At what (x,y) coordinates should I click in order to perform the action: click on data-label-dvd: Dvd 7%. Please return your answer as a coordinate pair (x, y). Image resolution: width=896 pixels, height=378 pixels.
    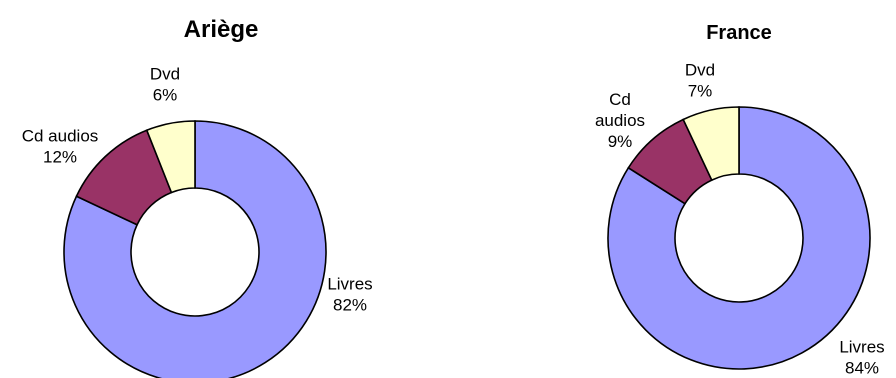
    Looking at the image, I should click on (700, 81).